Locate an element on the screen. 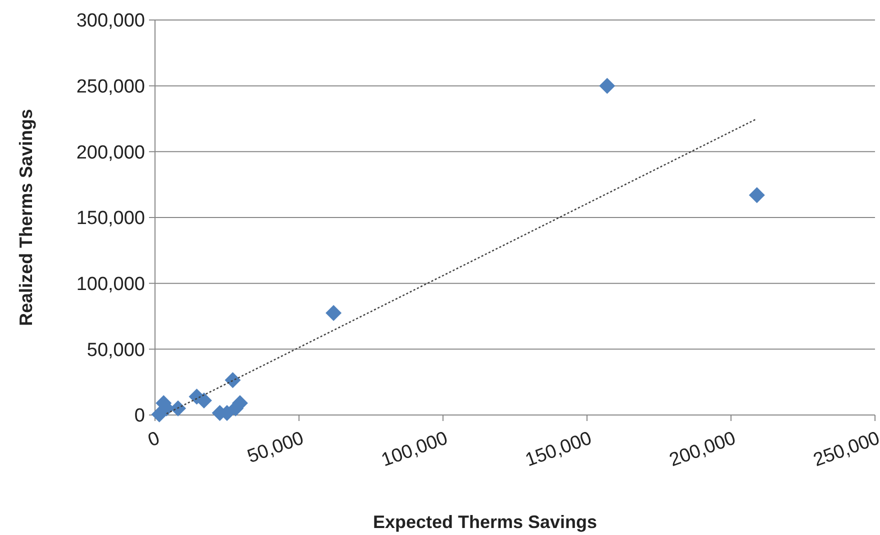  y-axis-title: Realized Therms Savings is located at coordinates (26, 217).